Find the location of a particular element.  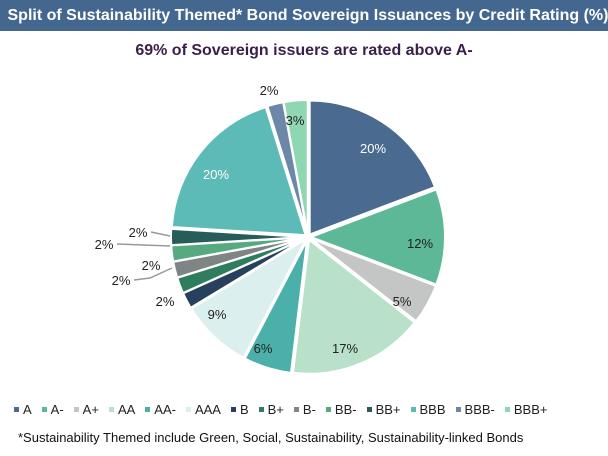

data-label-A: 20% is located at coordinates (373, 148).